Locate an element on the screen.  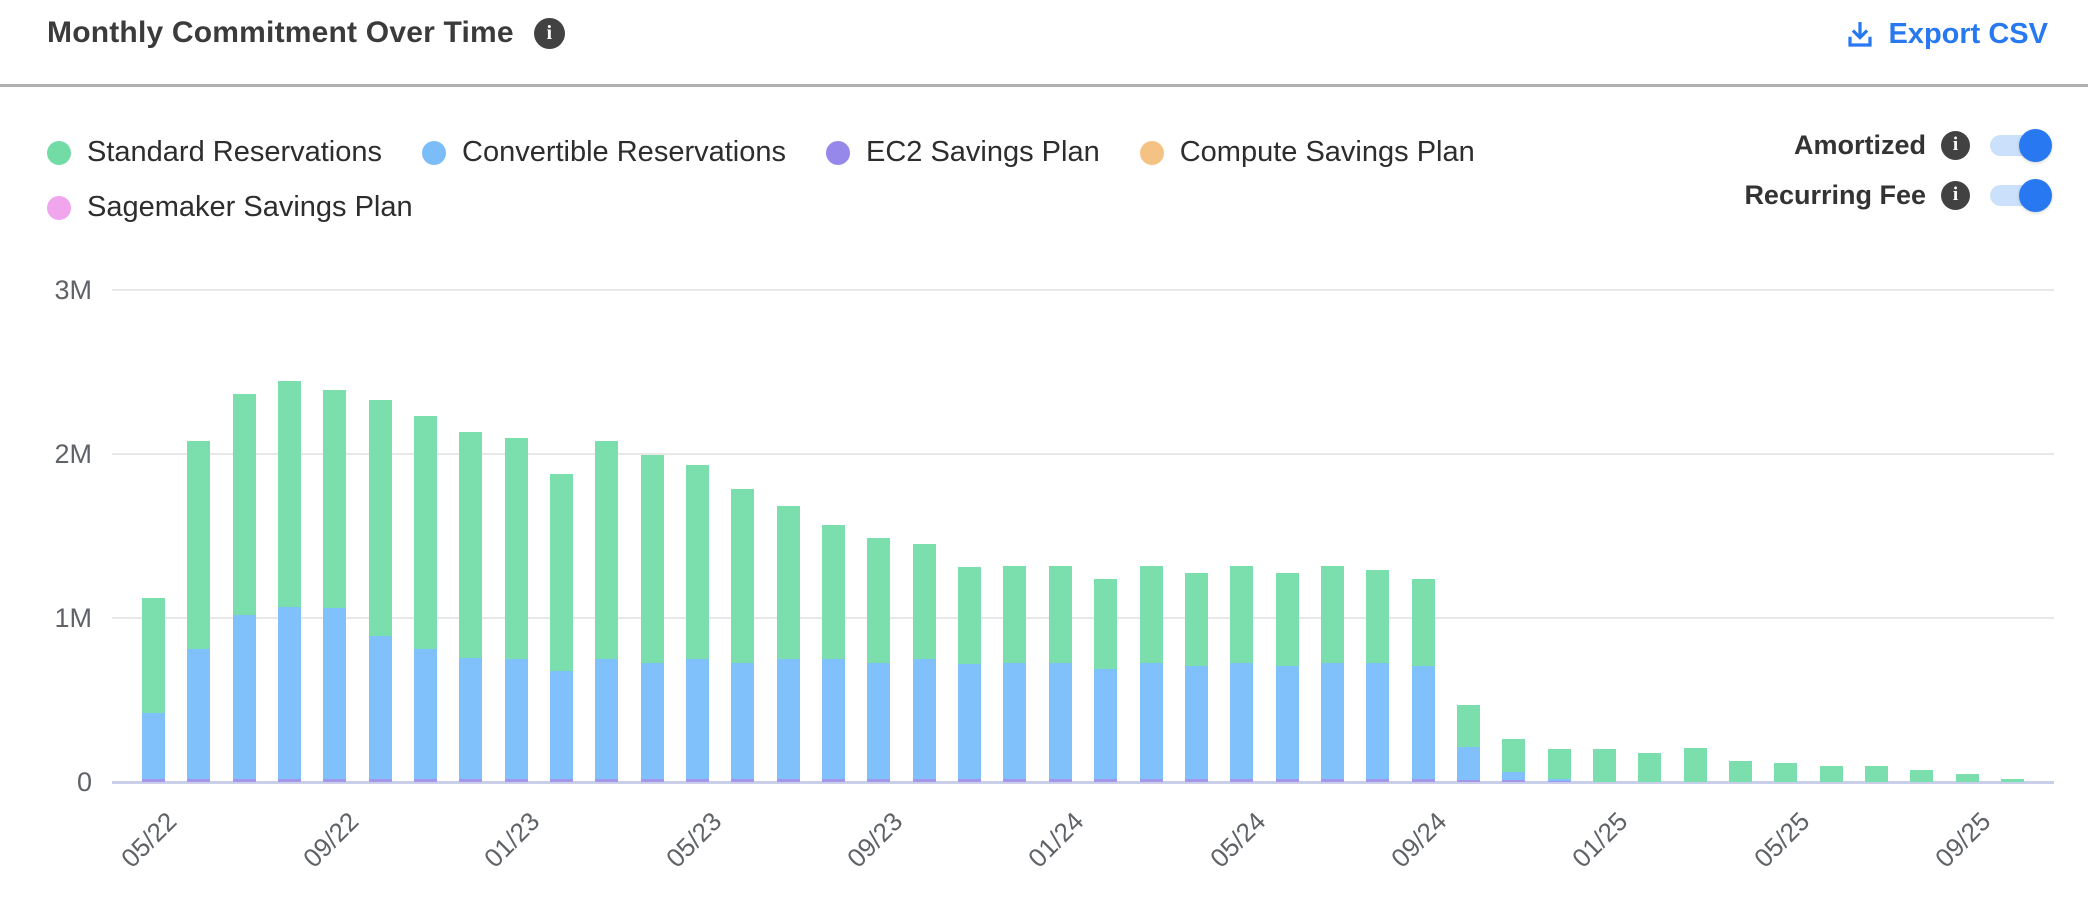
y-tick-label: 3M is located at coordinates (73, 290).